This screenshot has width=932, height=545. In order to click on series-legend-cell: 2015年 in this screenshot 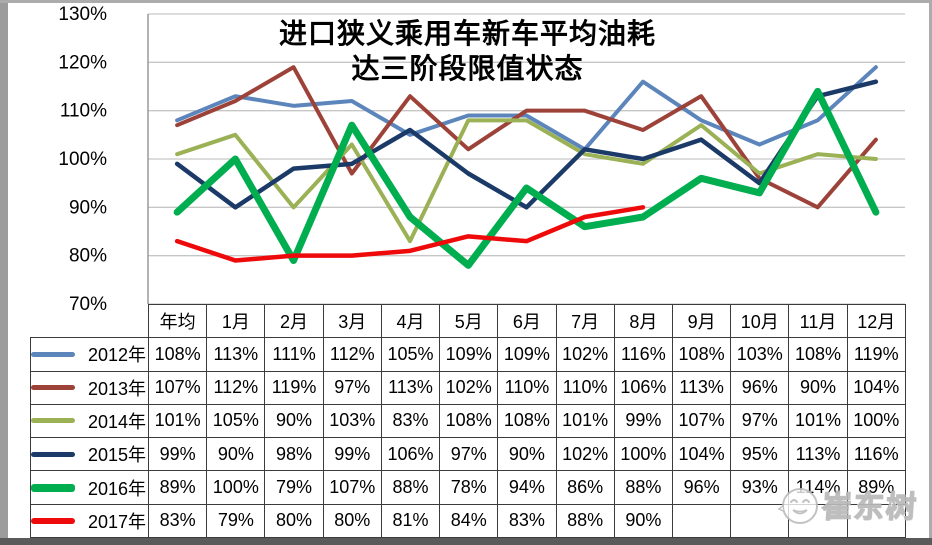, I will do `click(89, 454)`.